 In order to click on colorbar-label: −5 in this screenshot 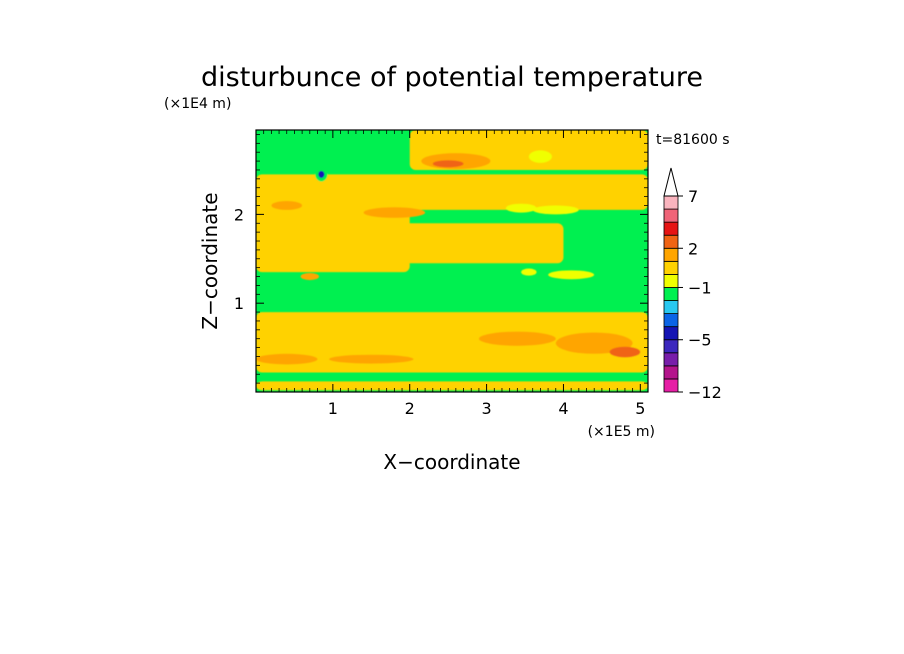, I will do `click(700, 340)`.